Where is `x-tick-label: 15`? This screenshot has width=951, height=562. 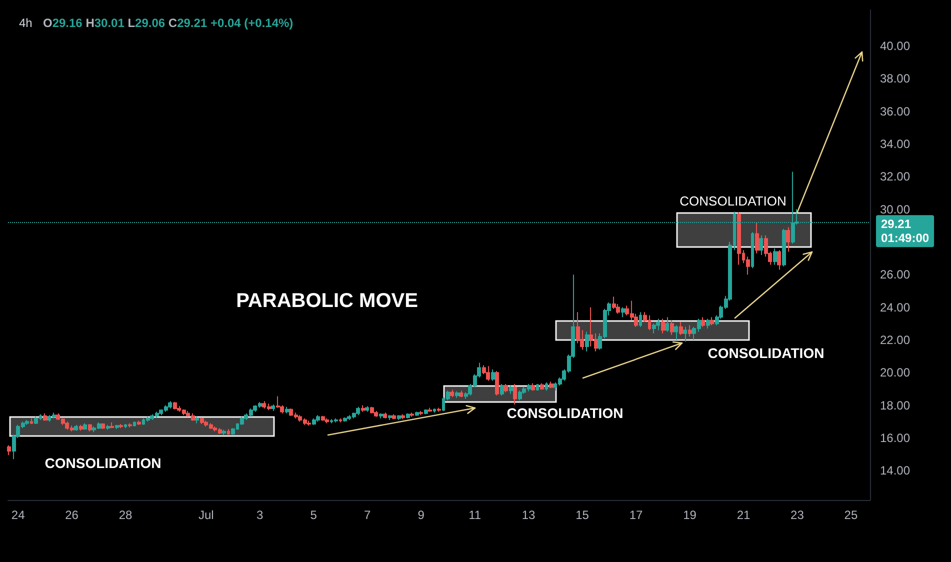
x-tick-label: 15 is located at coordinates (583, 515).